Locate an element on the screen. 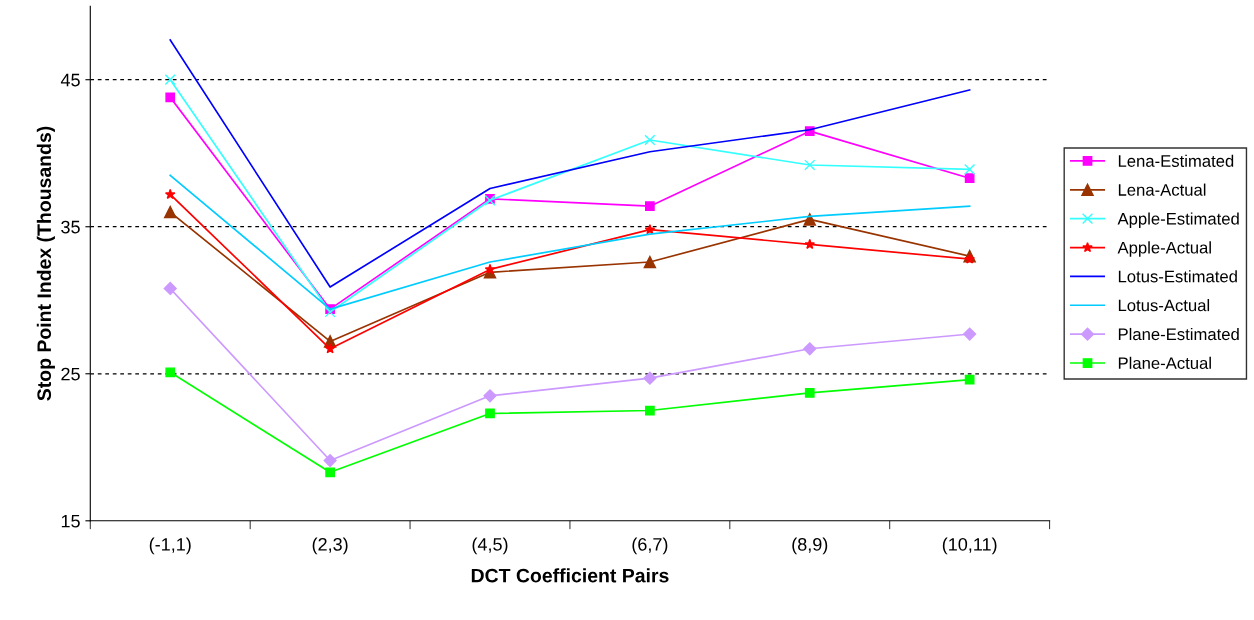 This screenshot has width=1254, height=620. x-tick-label: (2,3) is located at coordinates (330, 546).